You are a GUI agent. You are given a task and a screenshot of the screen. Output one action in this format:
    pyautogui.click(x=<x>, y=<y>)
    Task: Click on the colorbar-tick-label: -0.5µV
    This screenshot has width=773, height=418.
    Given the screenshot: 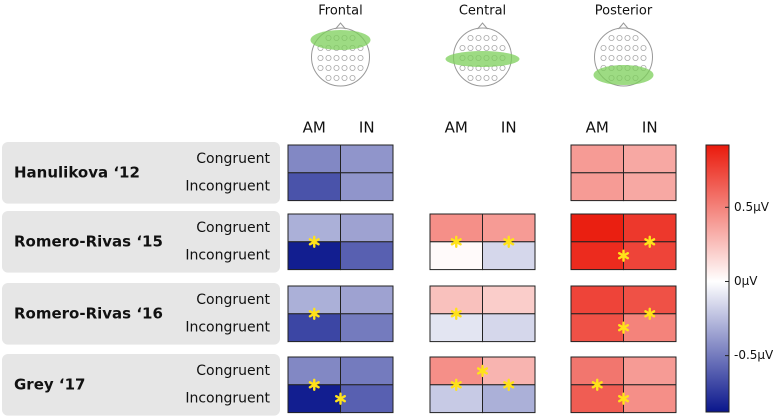 What is the action you would take?
    pyautogui.click(x=753, y=355)
    